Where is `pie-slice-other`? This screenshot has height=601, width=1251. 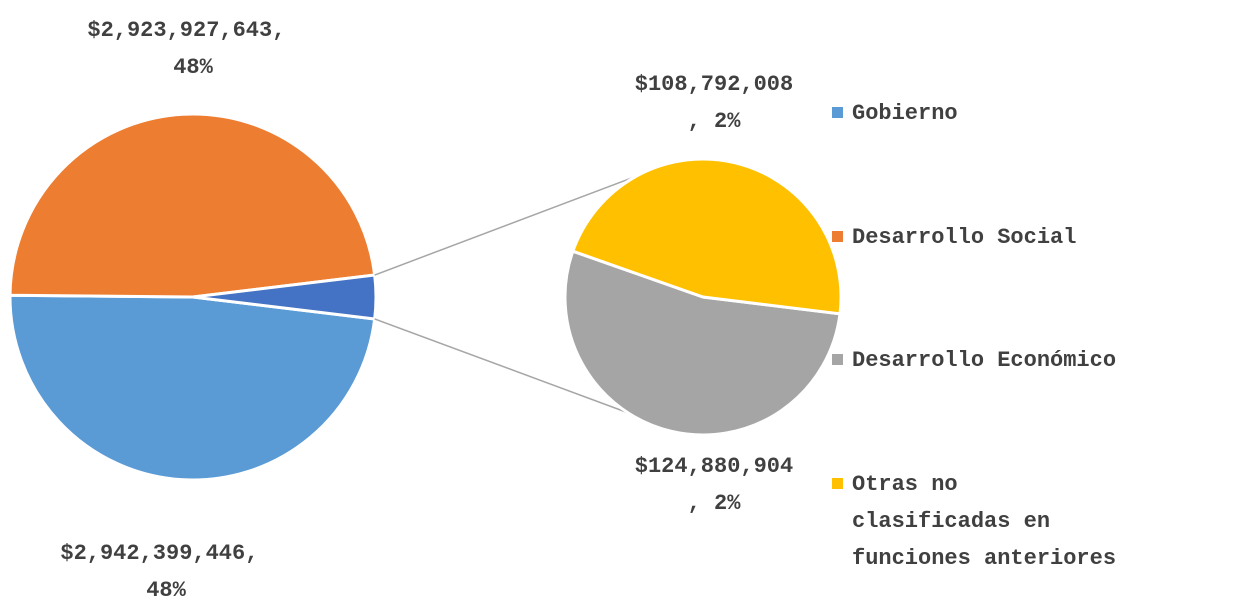 pie-slice-other is located at coordinates (285, 297).